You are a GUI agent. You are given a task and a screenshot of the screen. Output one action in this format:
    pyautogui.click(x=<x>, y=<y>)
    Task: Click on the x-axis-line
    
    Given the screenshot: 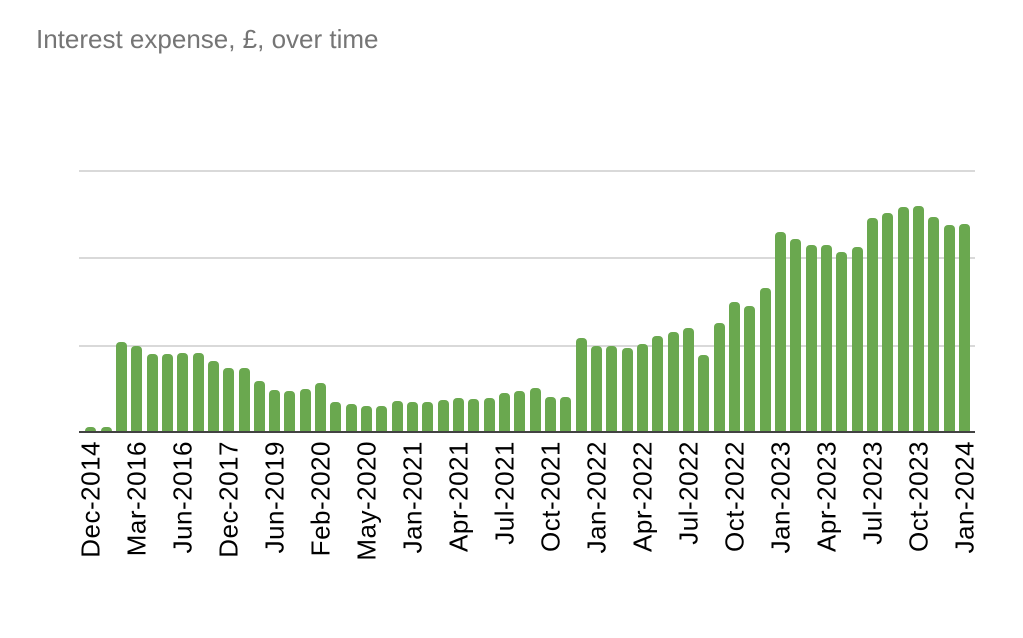 What is the action you would take?
    pyautogui.click(x=527, y=432)
    